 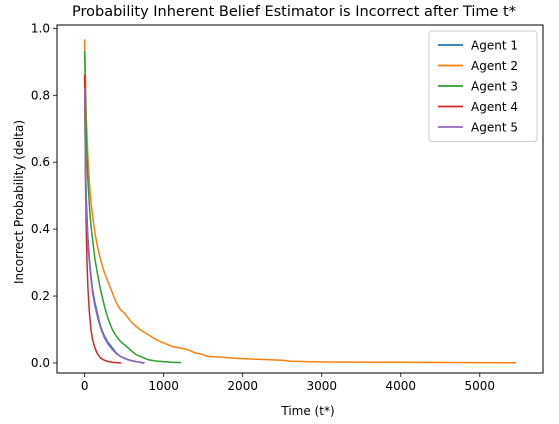 What do you see at coordinates (242, 386) in the screenshot?
I see `x-tick-label: 2000` at bounding box center [242, 386].